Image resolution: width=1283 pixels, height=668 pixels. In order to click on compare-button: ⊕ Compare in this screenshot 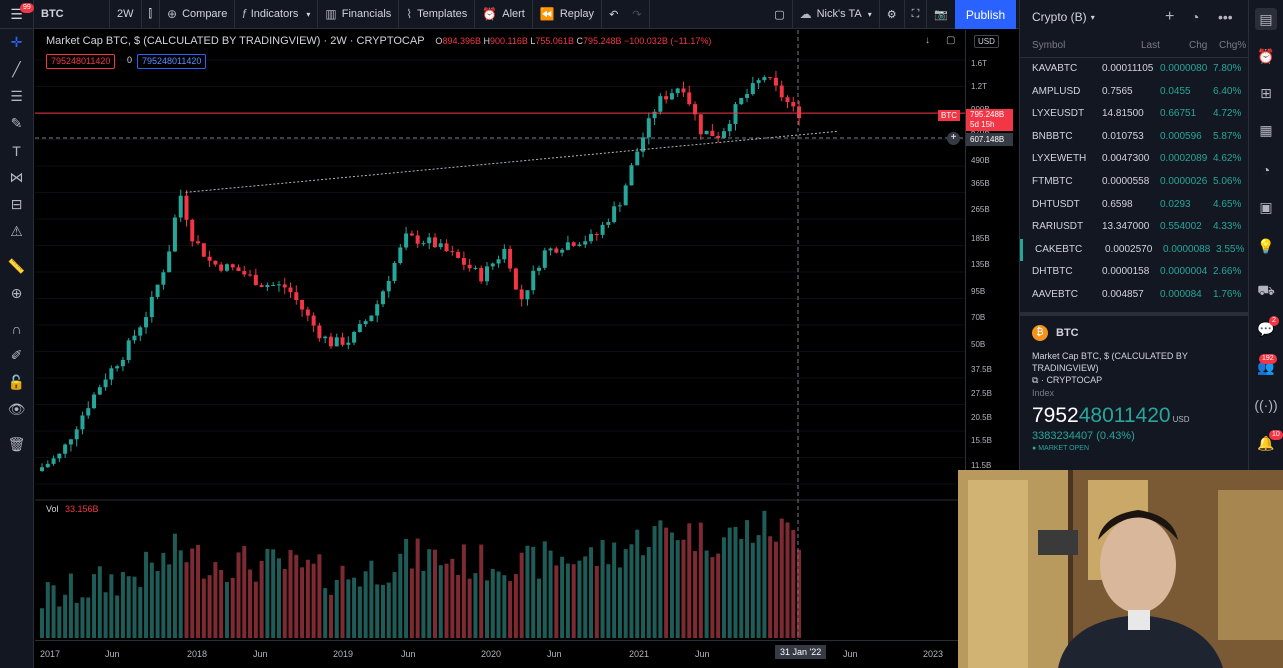, I will do `click(198, 14)`.